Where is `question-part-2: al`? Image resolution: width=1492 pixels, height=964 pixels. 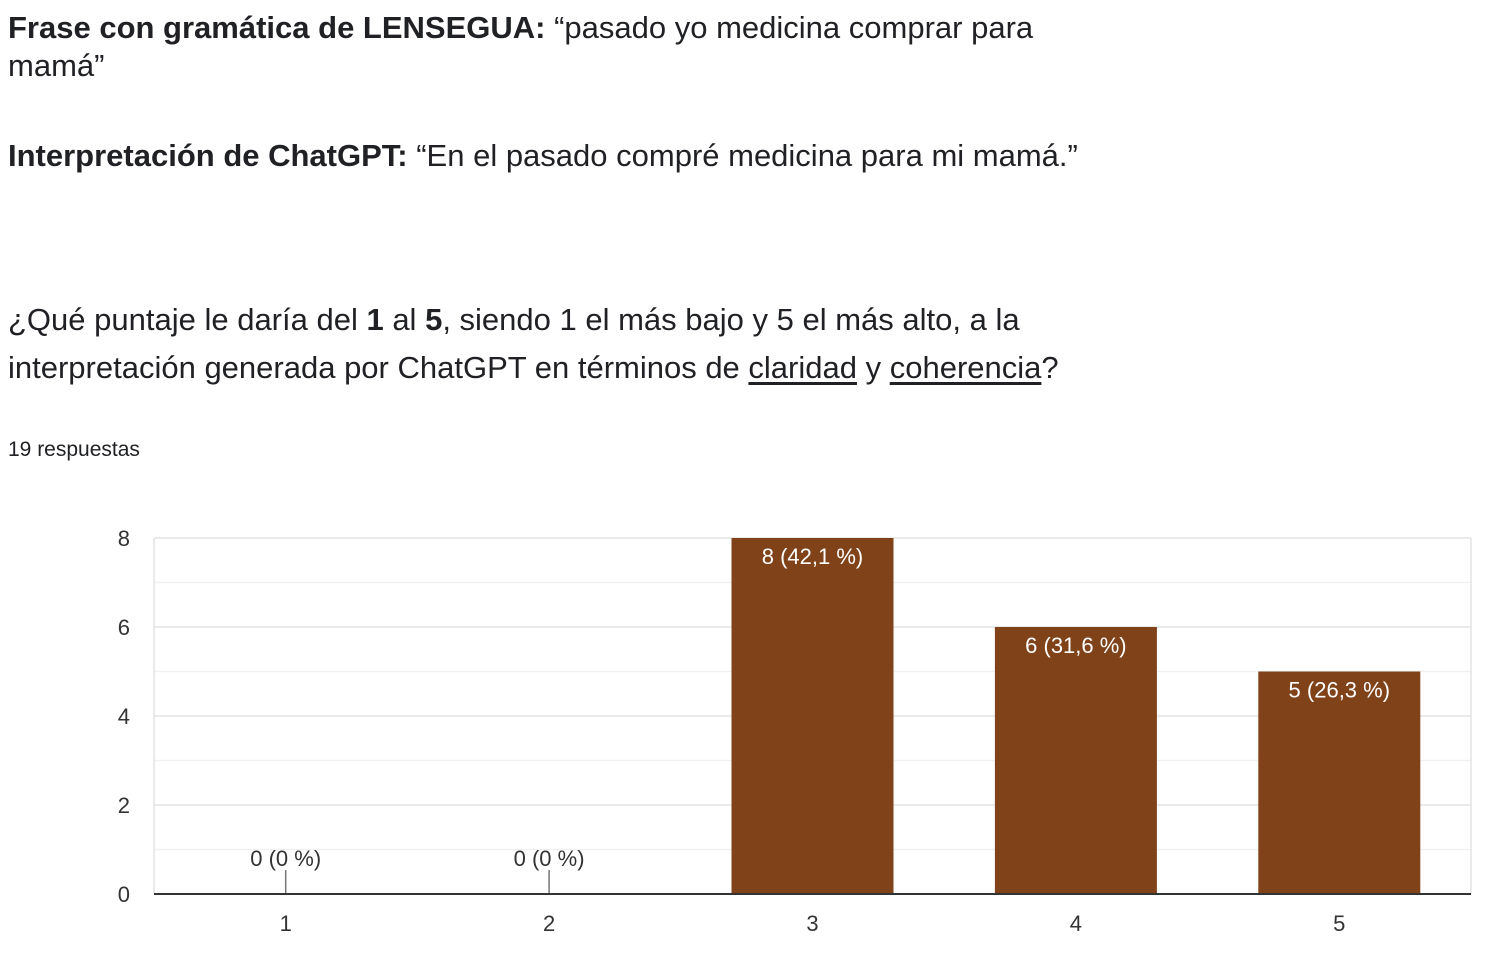
question-part-2: al is located at coordinates (404, 319).